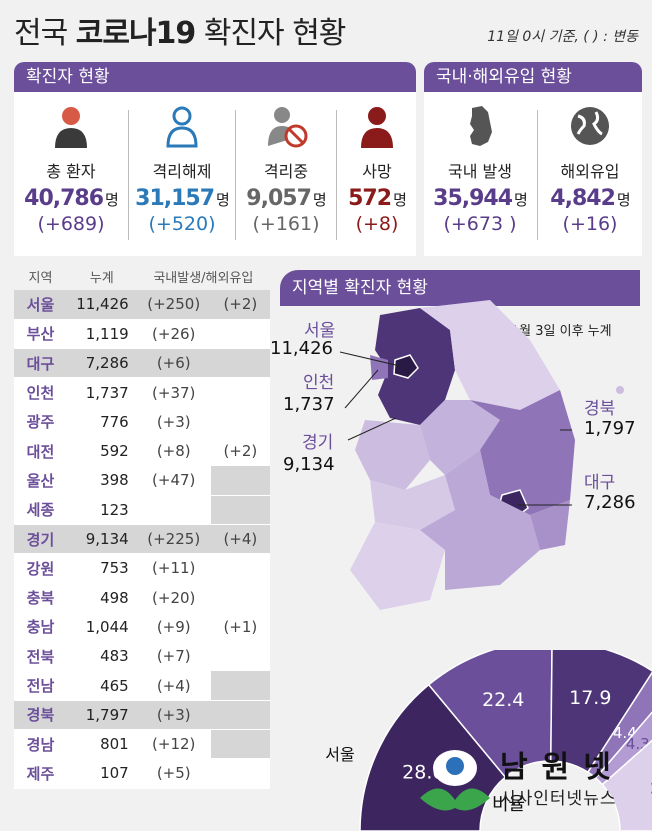 This screenshot has width=652, height=831. I want to click on stat-change: (+689), so click(71, 224).